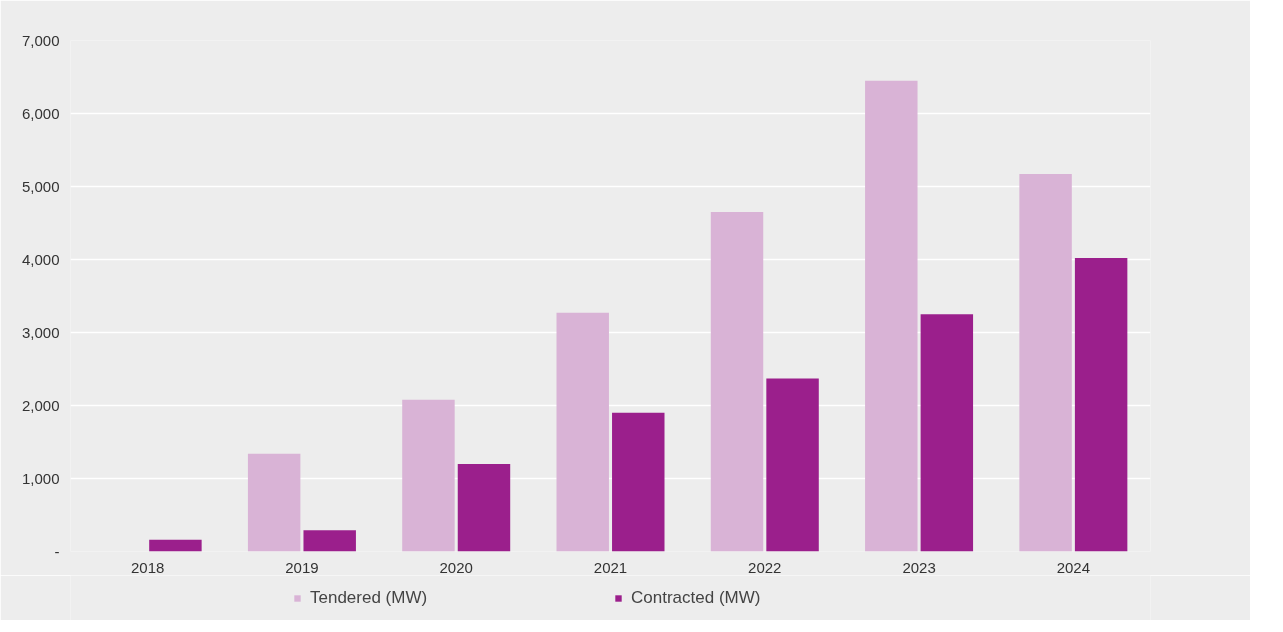  Describe the element at coordinates (765, 567) in the screenshot. I see `x-tick-label: 2022` at that location.